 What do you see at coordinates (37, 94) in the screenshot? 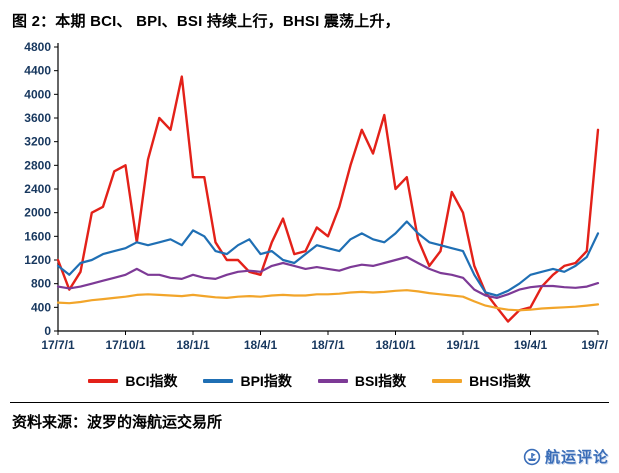
I see `y-tick-label: 4000` at bounding box center [37, 94].